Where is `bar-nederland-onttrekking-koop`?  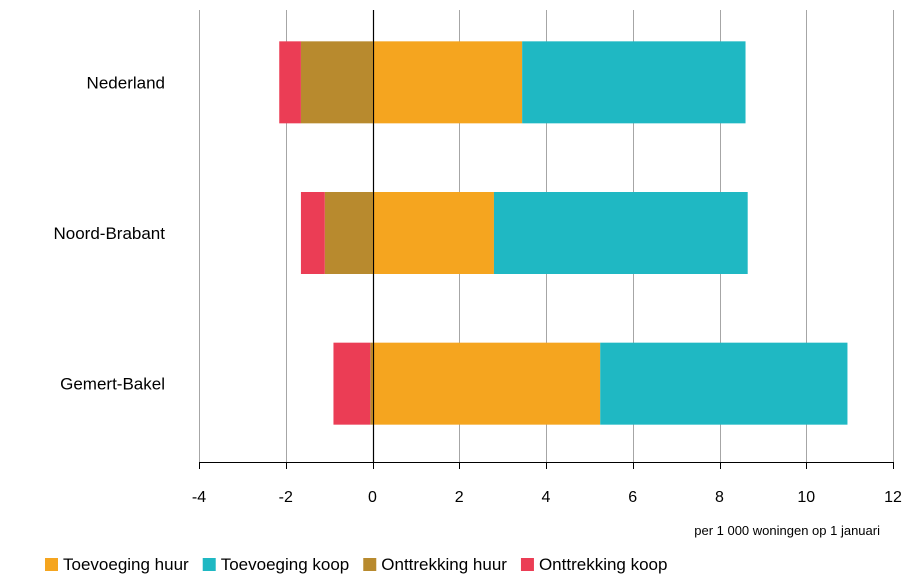 bar-nederland-onttrekking-koop is located at coordinates (290, 82).